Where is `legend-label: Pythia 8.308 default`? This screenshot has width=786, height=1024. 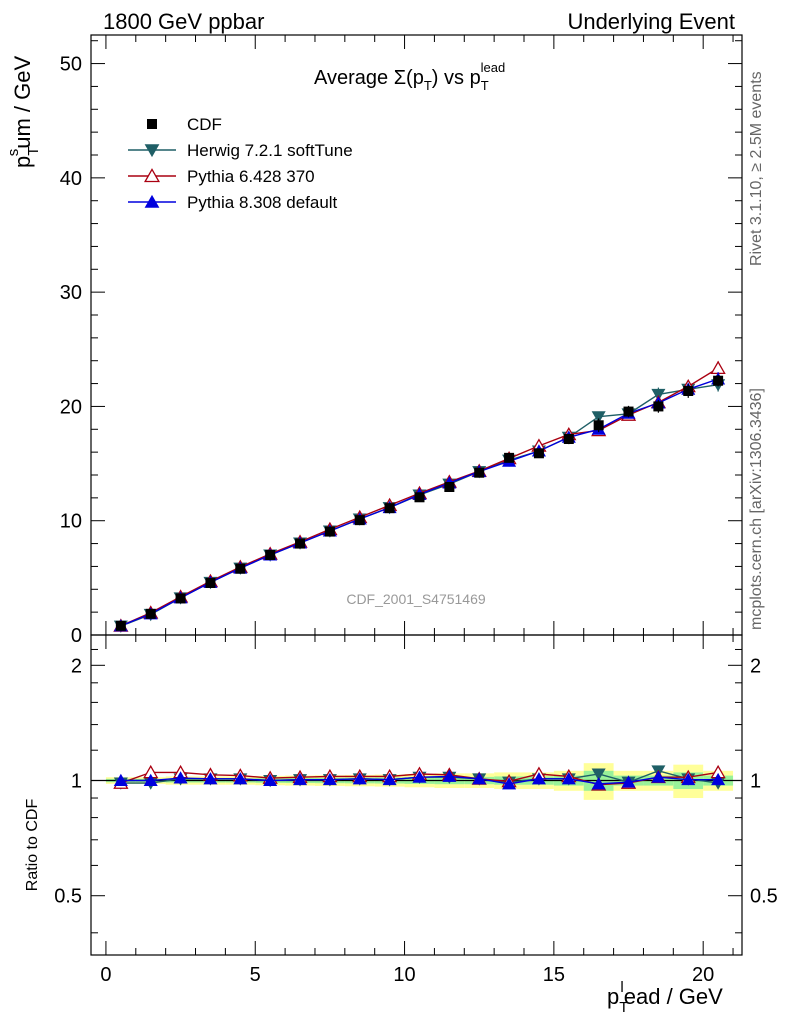
legend-label: Pythia 8.308 default is located at coordinates (262, 202).